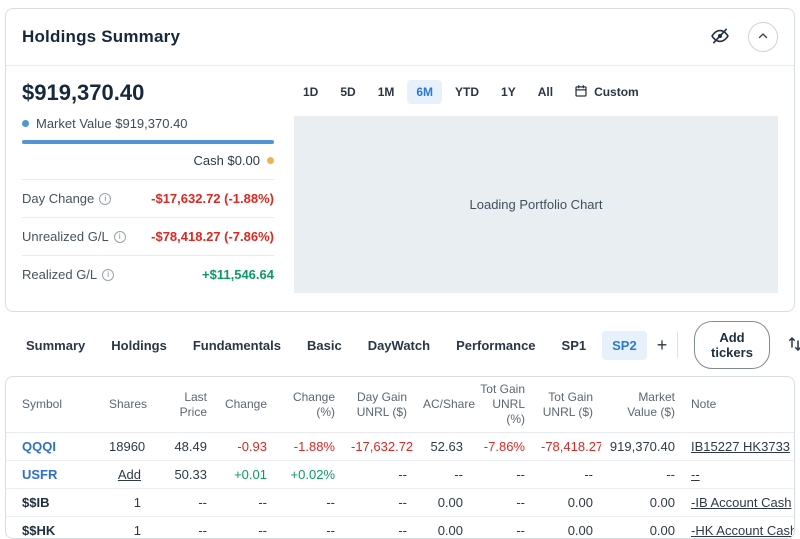 The image size is (800, 539). What do you see at coordinates (270, 160) in the screenshot?
I see `cash-dot-icon` at bounding box center [270, 160].